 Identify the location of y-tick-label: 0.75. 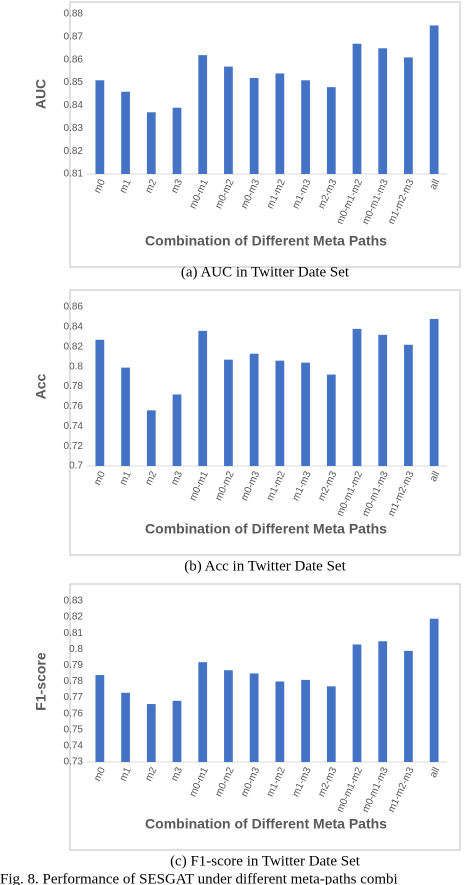
(74, 729).